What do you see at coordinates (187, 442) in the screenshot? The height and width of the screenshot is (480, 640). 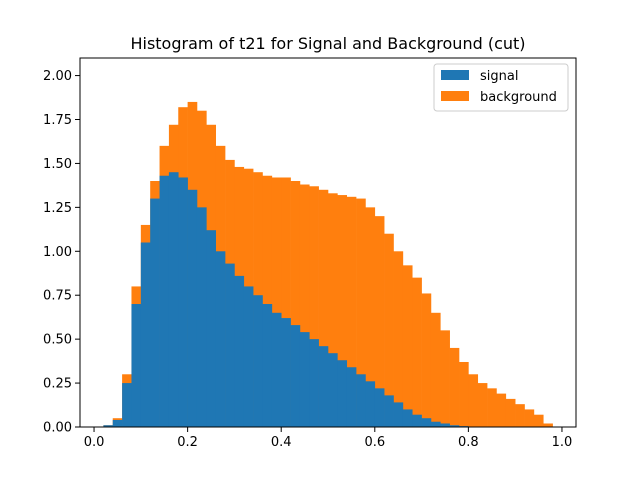 I see `x-tick-label: 0.2` at bounding box center [187, 442].